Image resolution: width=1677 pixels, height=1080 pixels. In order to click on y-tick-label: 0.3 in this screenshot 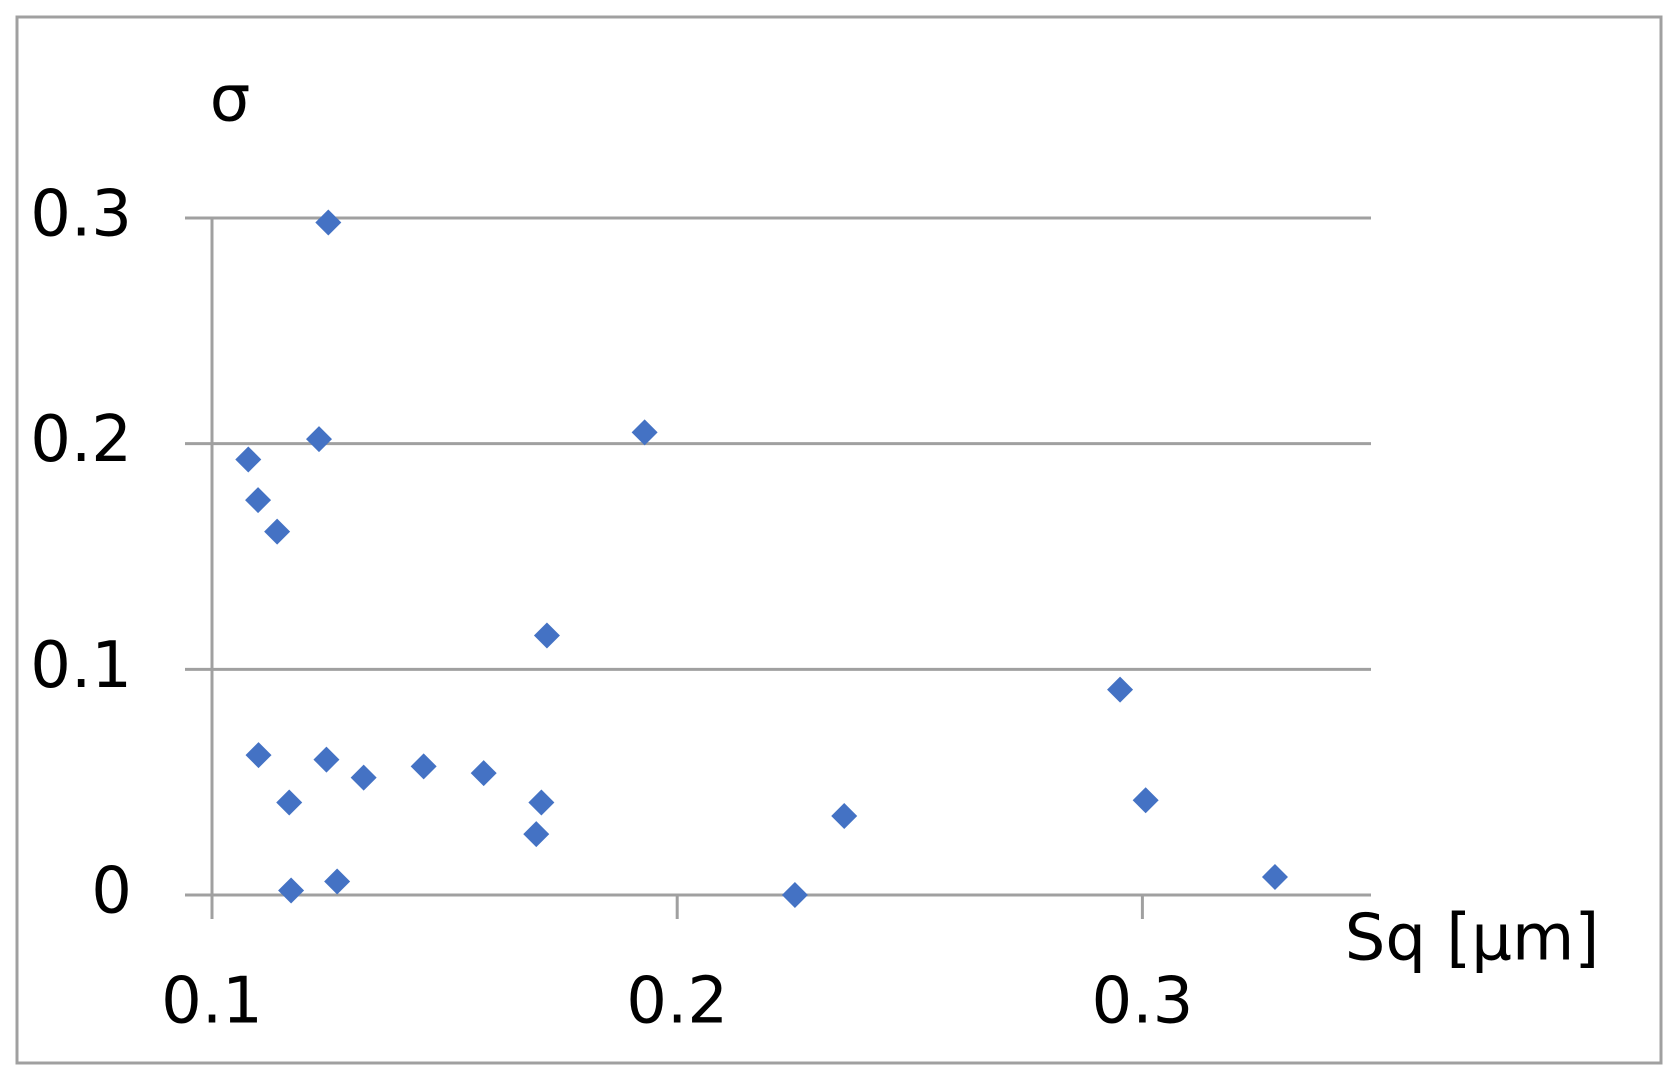, I will do `click(81, 215)`.